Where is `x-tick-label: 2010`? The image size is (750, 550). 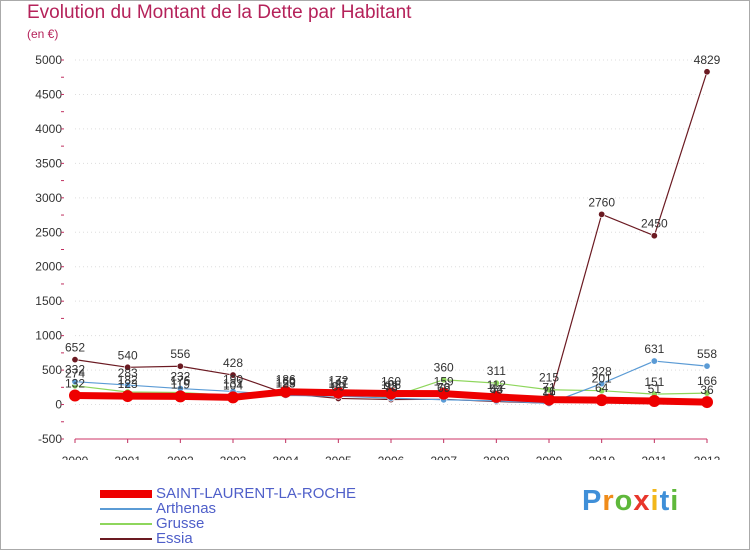
x-tick-label: 2010 is located at coordinates (601, 457).